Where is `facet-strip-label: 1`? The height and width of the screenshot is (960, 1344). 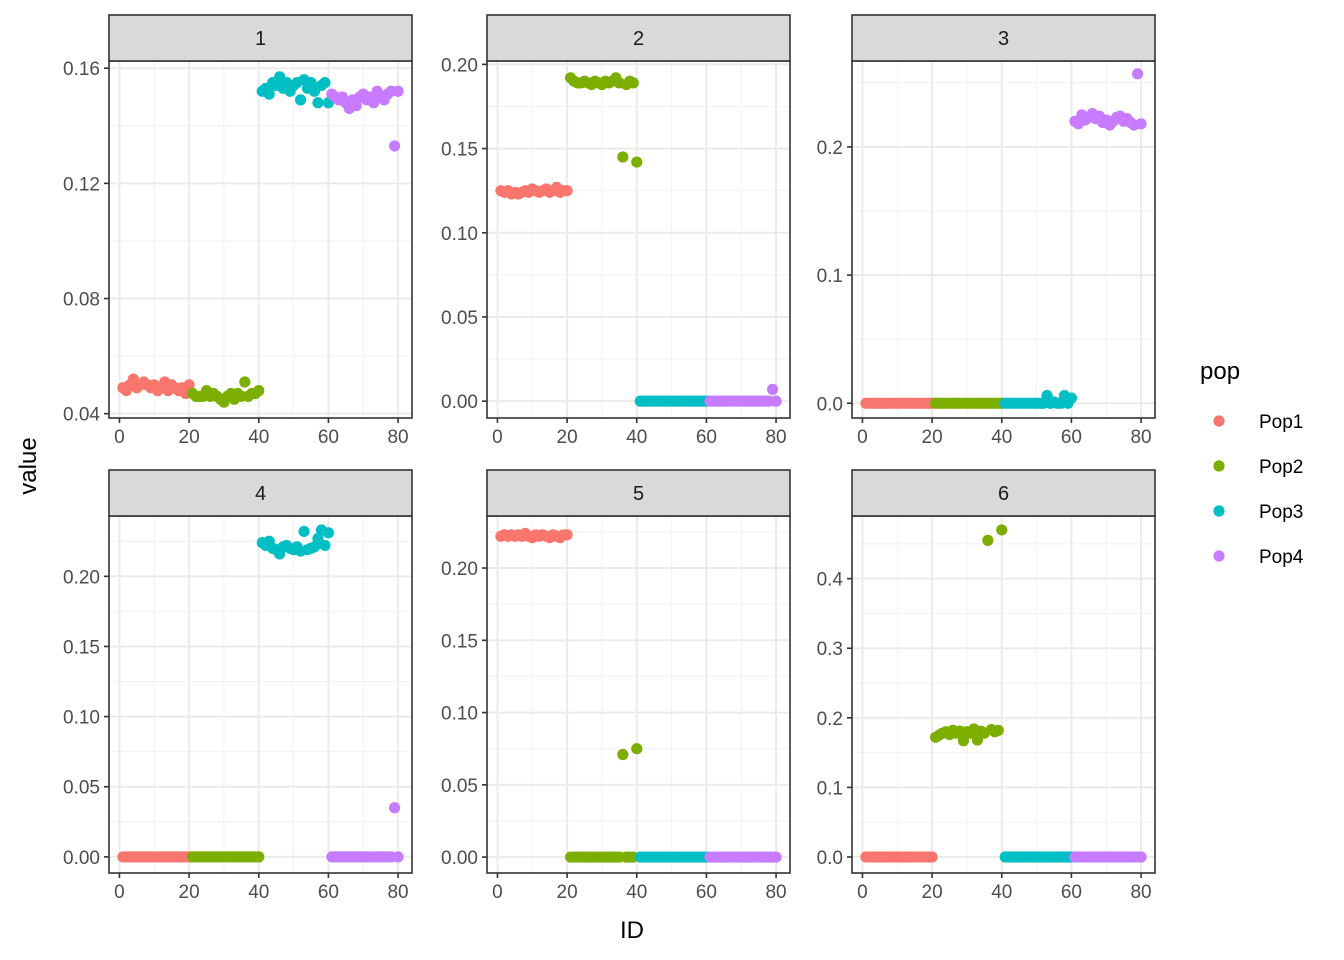
facet-strip-label: 1 is located at coordinates (260, 39).